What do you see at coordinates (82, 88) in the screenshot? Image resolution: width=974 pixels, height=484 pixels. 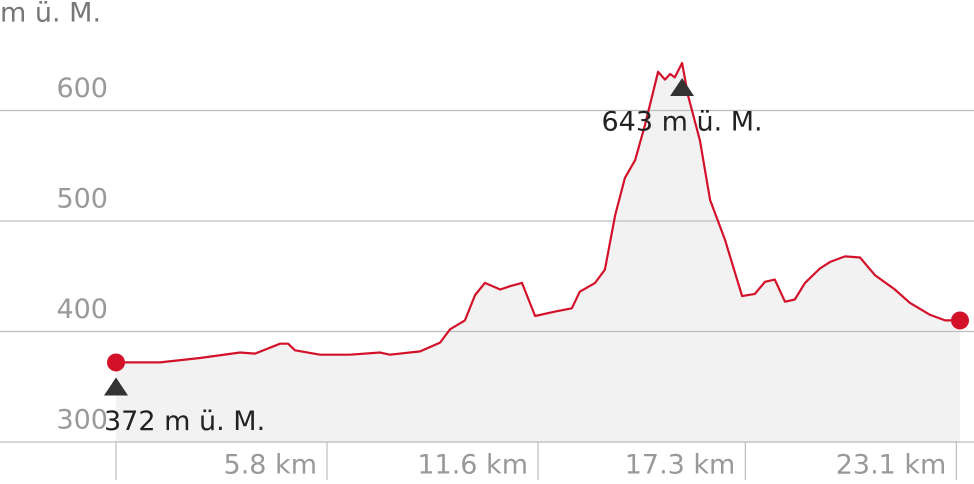 I see `y-tick-label: 600` at bounding box center [82, 88].